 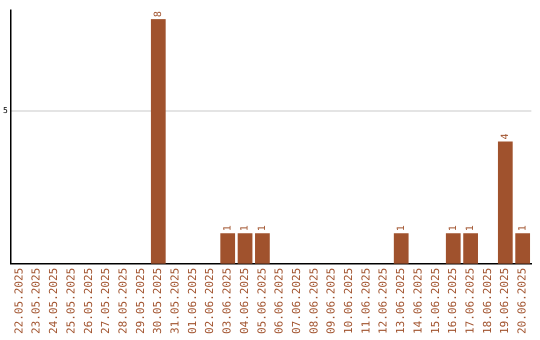 What do you see at coordinates (71, 301) in the screenshot?
I see `x-tick-label: 25.05.2025` at bounding box center [71, 301].